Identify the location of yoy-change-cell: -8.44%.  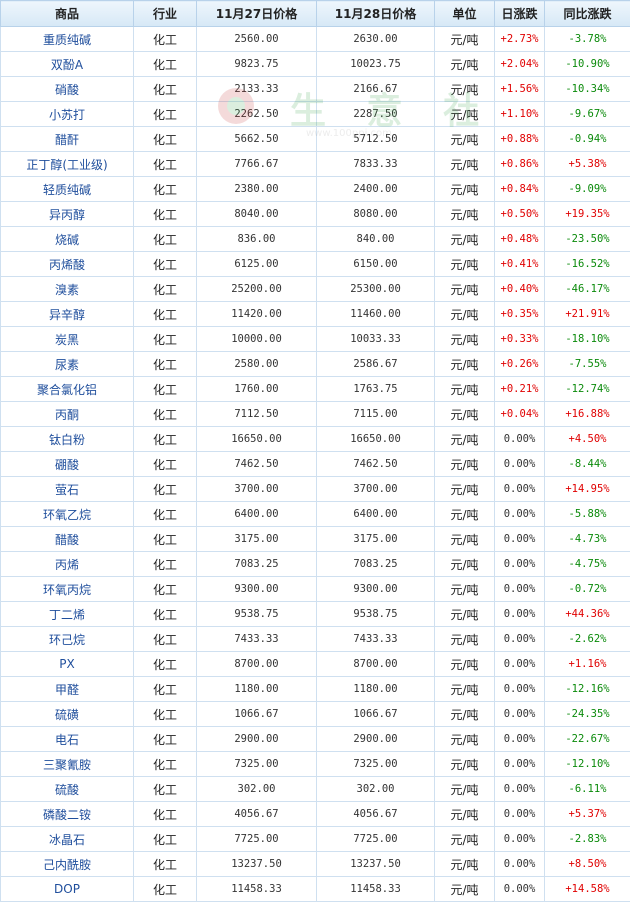
(587, 464).